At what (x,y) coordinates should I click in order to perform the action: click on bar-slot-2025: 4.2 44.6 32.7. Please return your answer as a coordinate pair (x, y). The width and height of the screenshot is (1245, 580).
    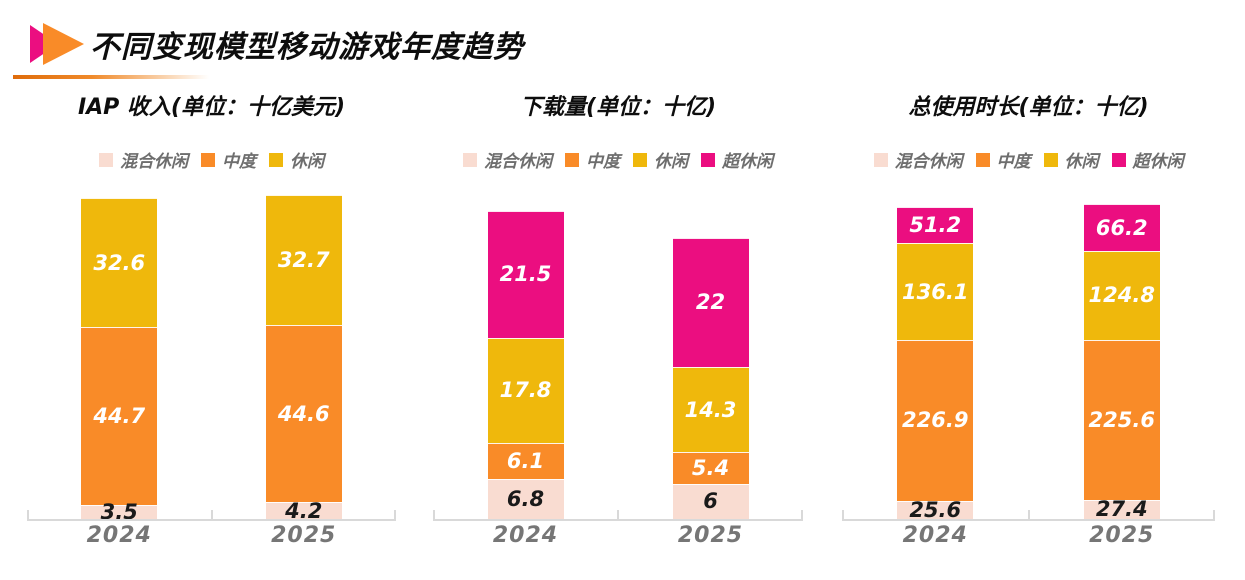
    Looking at the image, I should click on (304, 356).